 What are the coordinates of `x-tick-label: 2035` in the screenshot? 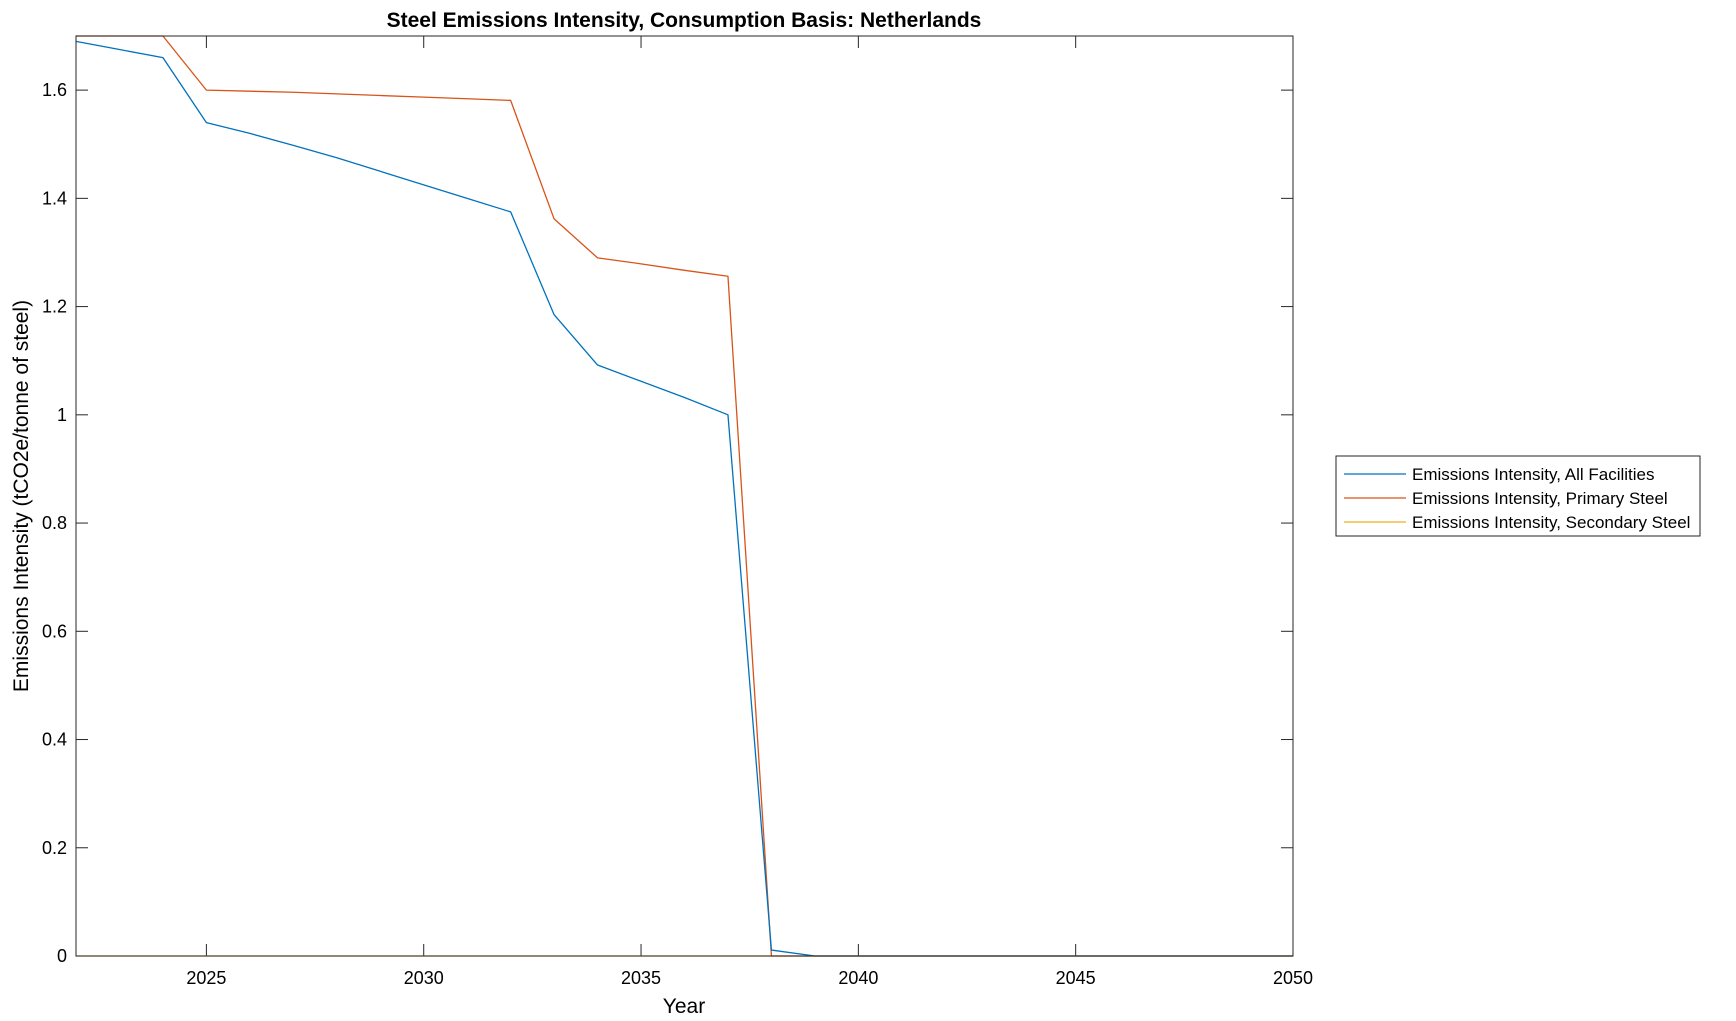 It's located at (641, 978).